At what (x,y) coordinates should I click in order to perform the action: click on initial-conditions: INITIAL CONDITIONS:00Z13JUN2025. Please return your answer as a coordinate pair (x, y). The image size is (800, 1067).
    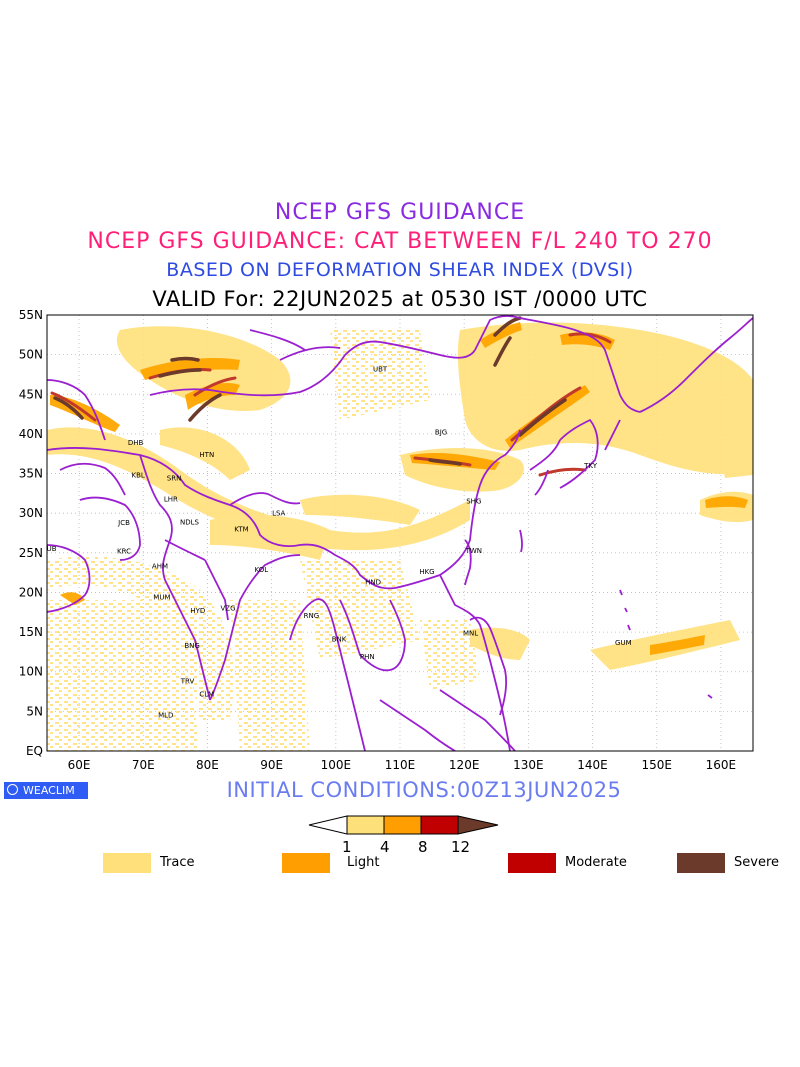
    Looking at the image, I should click on (424, 790).